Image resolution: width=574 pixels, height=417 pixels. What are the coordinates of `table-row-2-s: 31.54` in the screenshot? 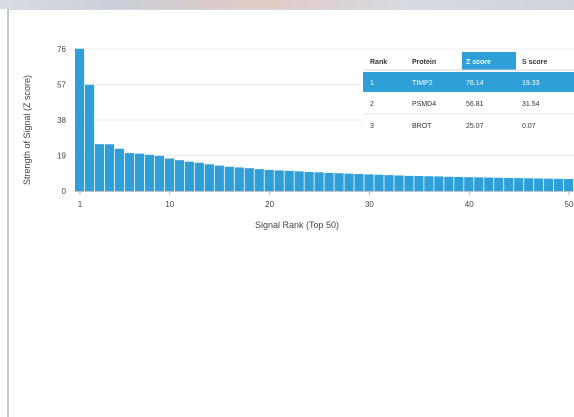 It's located at (531, 104).